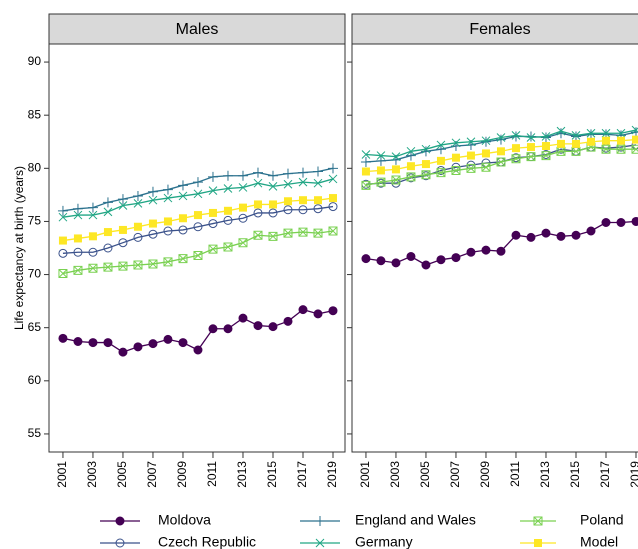 This screenshot has width=638, height=549. What do you see at coordinates (122, 474) in the screenshot?
I see `x-tick-label: 2005` at bounding box center [122, 474].